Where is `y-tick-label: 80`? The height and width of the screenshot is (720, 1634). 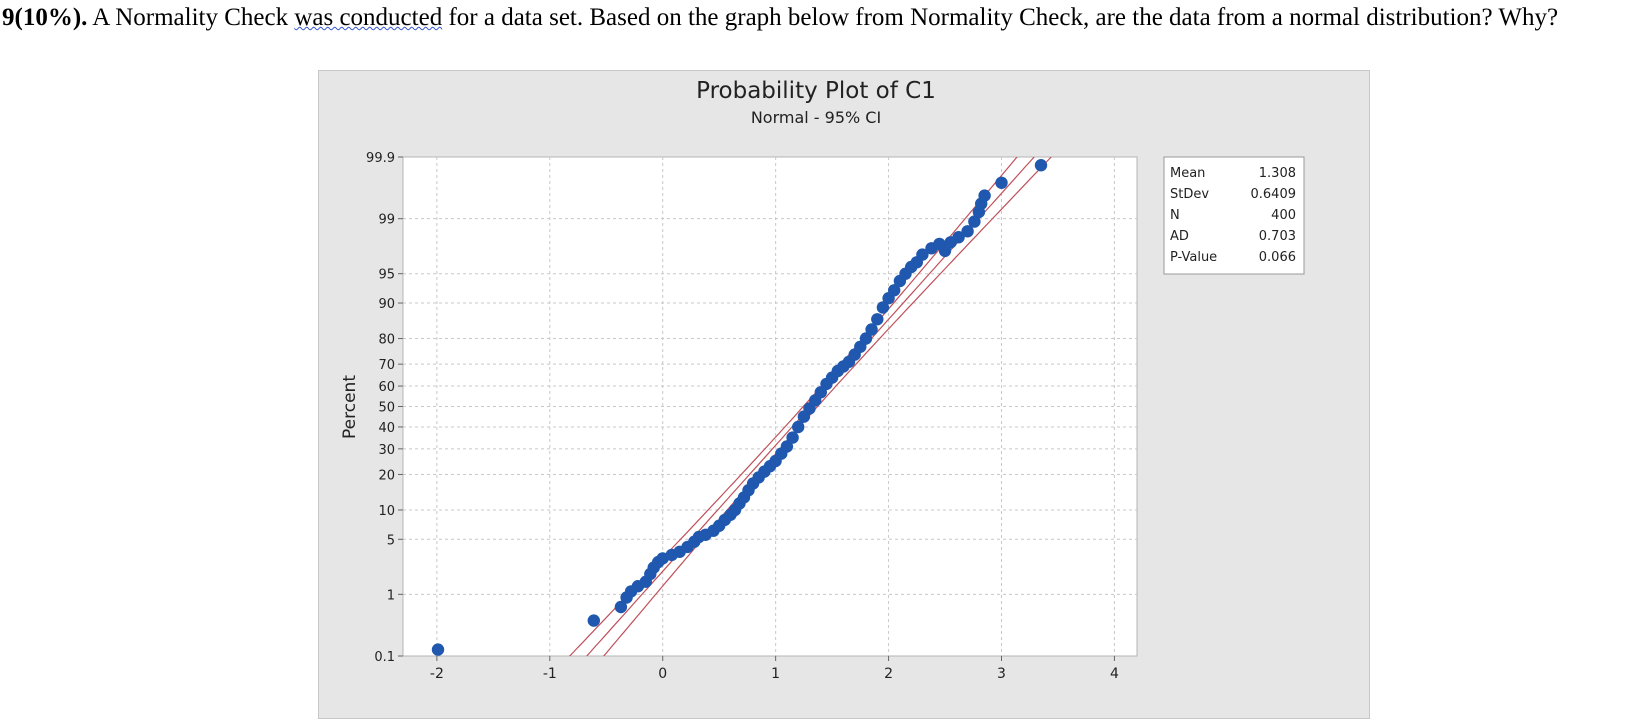 y-tick-label: 80 is located at coordinates (386, 340).